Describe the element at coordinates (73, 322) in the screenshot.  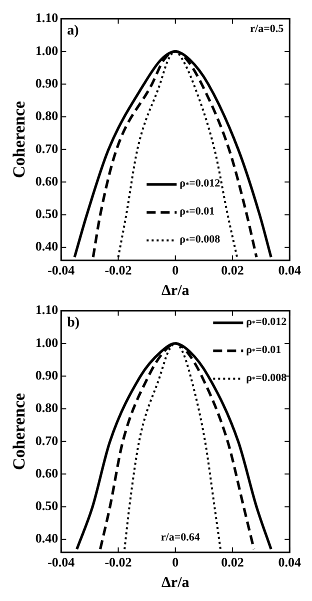
I see `annotation: b)` at that location.